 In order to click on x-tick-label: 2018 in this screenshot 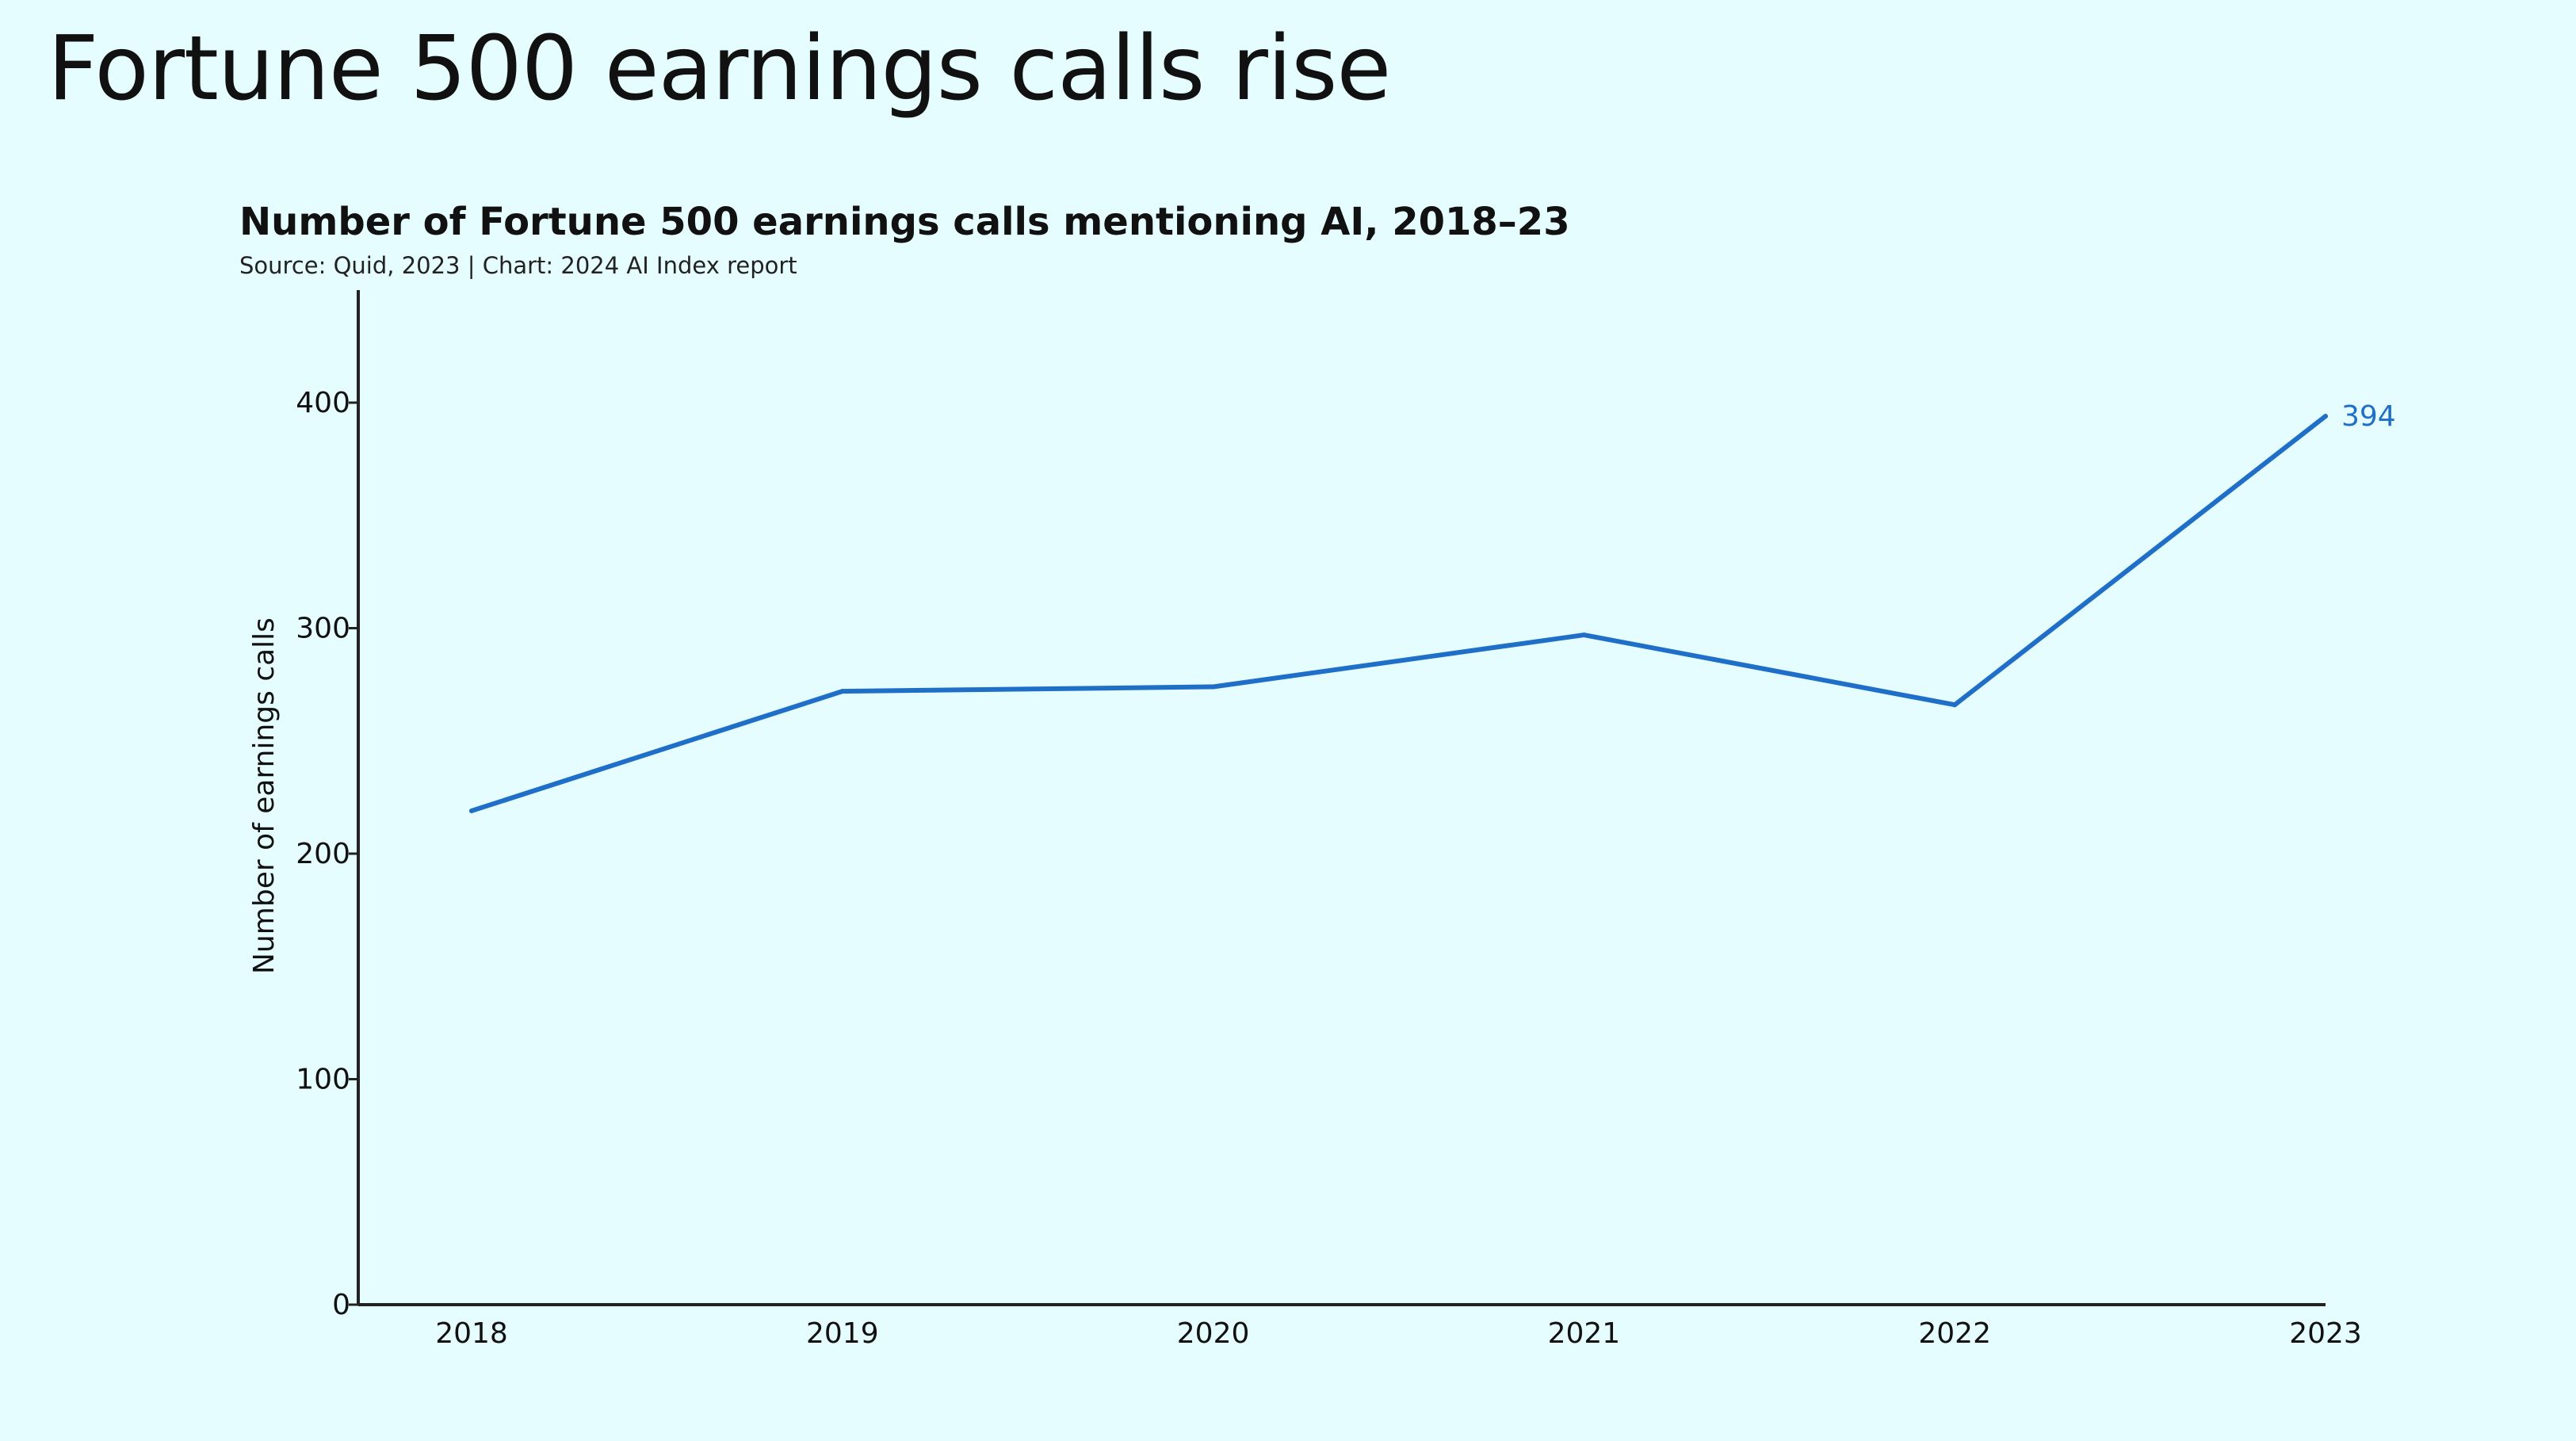, I will do `click(471, 1334)`.